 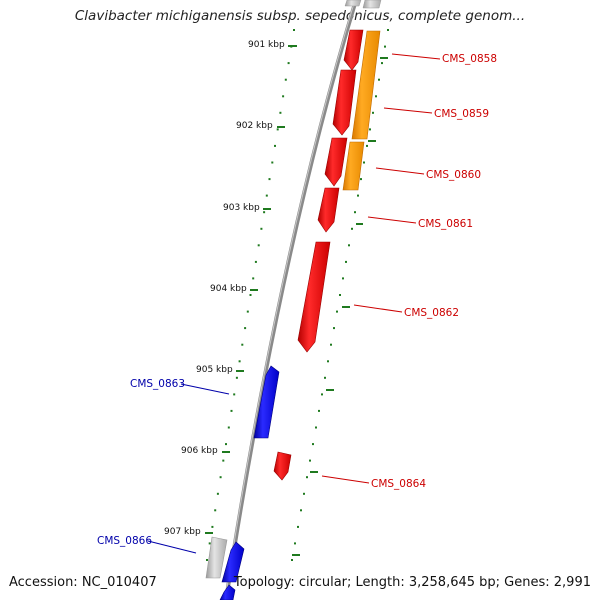 I want to click on svg-text: CMS_0866, so click(x=124, y=541).